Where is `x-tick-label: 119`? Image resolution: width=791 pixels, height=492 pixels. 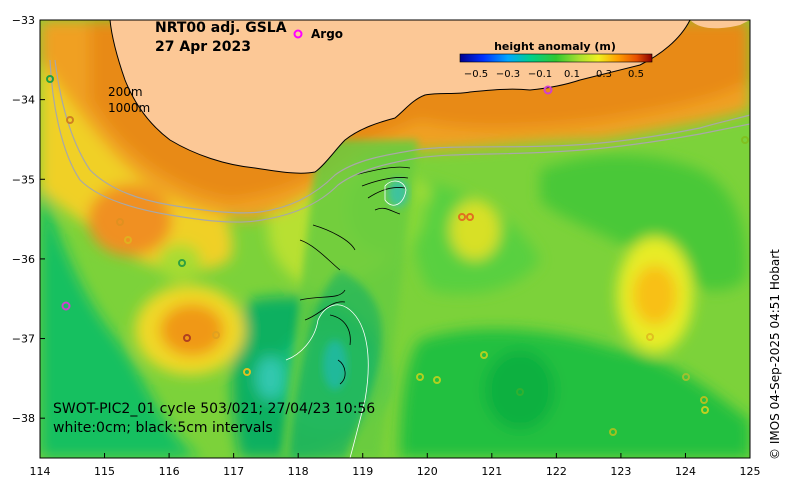 x-tick-label: 119 is located at coordinates (362, 471).